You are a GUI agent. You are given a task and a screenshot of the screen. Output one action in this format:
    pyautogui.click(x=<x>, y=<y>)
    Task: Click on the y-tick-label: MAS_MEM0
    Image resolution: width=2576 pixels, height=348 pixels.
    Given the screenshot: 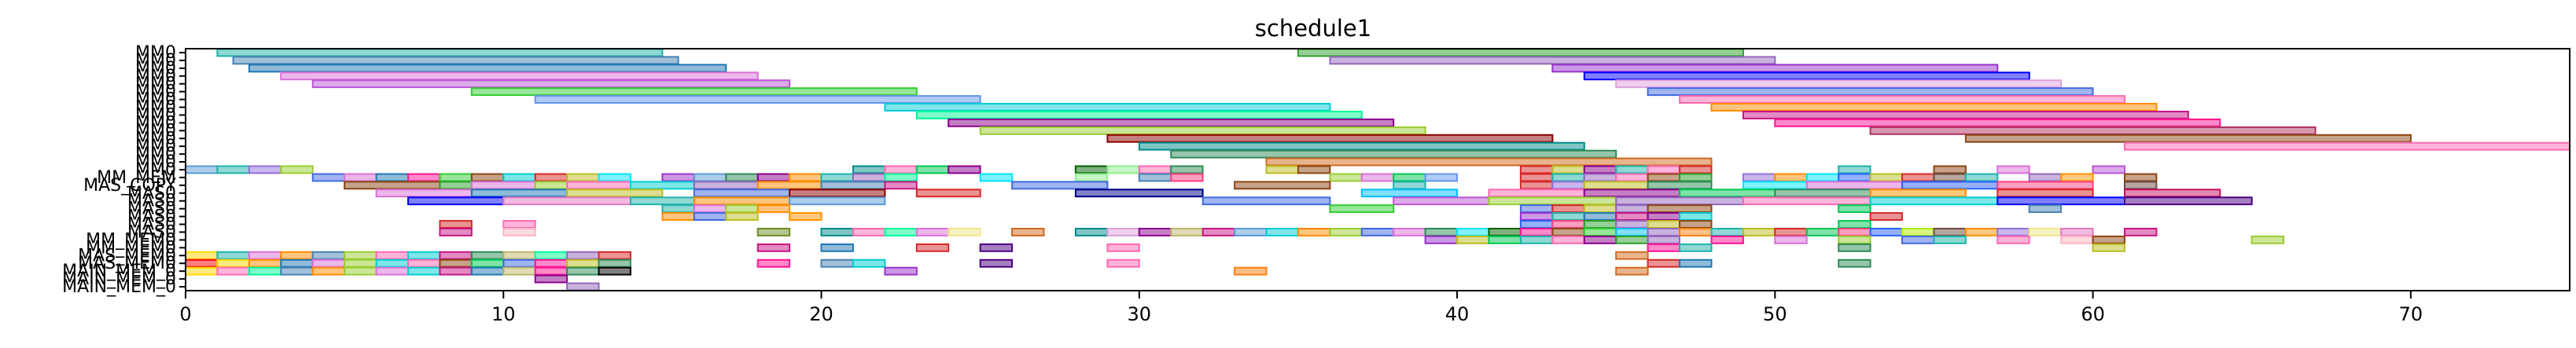 What is the action you would take?
    pyautogui.click(x=127, y=263)
    